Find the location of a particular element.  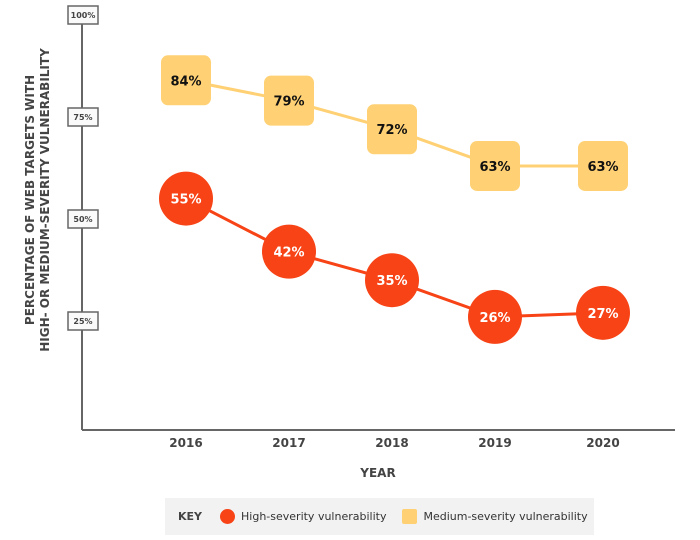

x-axis-label: YEAR is located at coordinates (377, 473).